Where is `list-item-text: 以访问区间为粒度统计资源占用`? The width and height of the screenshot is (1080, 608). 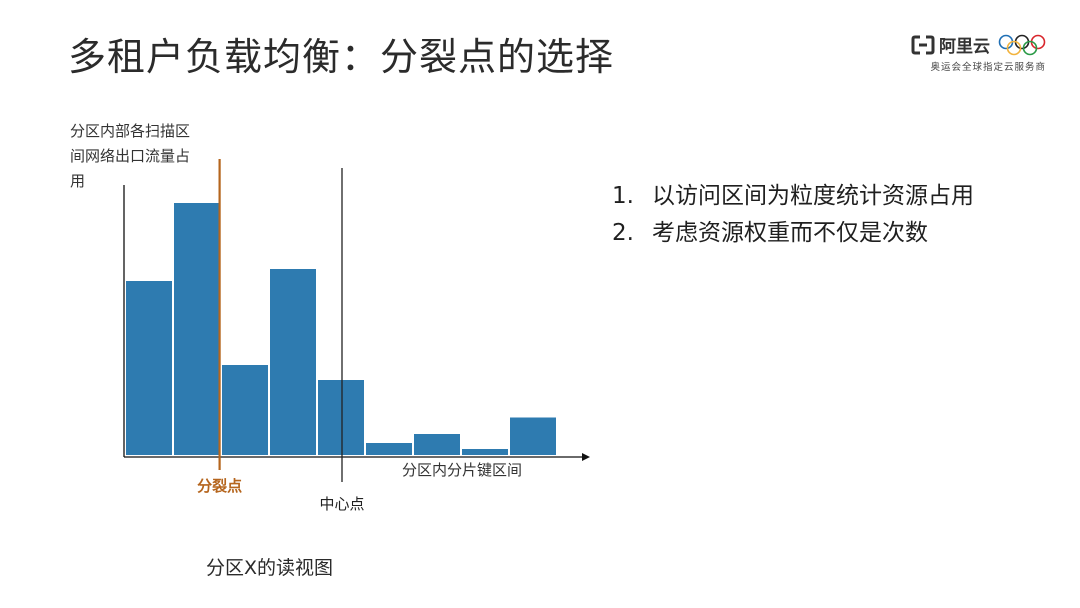
list-item-text: 以访问区间为粒度统计资源占用 is located at coordinates (813, 196).